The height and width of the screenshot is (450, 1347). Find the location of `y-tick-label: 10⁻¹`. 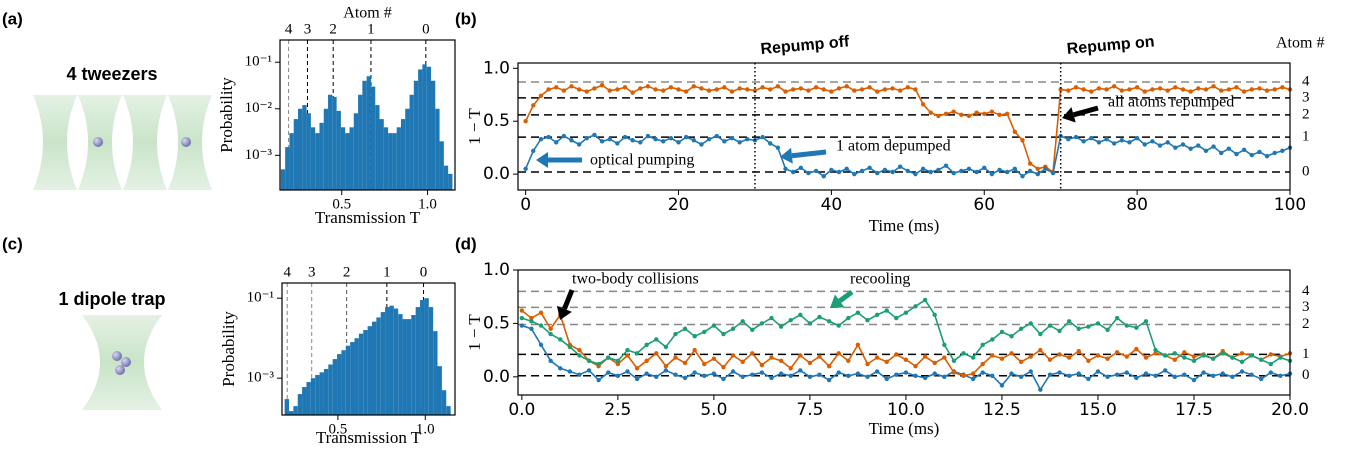

y-tick-label: 10⁻¹ is located at coordinates (258, 62).